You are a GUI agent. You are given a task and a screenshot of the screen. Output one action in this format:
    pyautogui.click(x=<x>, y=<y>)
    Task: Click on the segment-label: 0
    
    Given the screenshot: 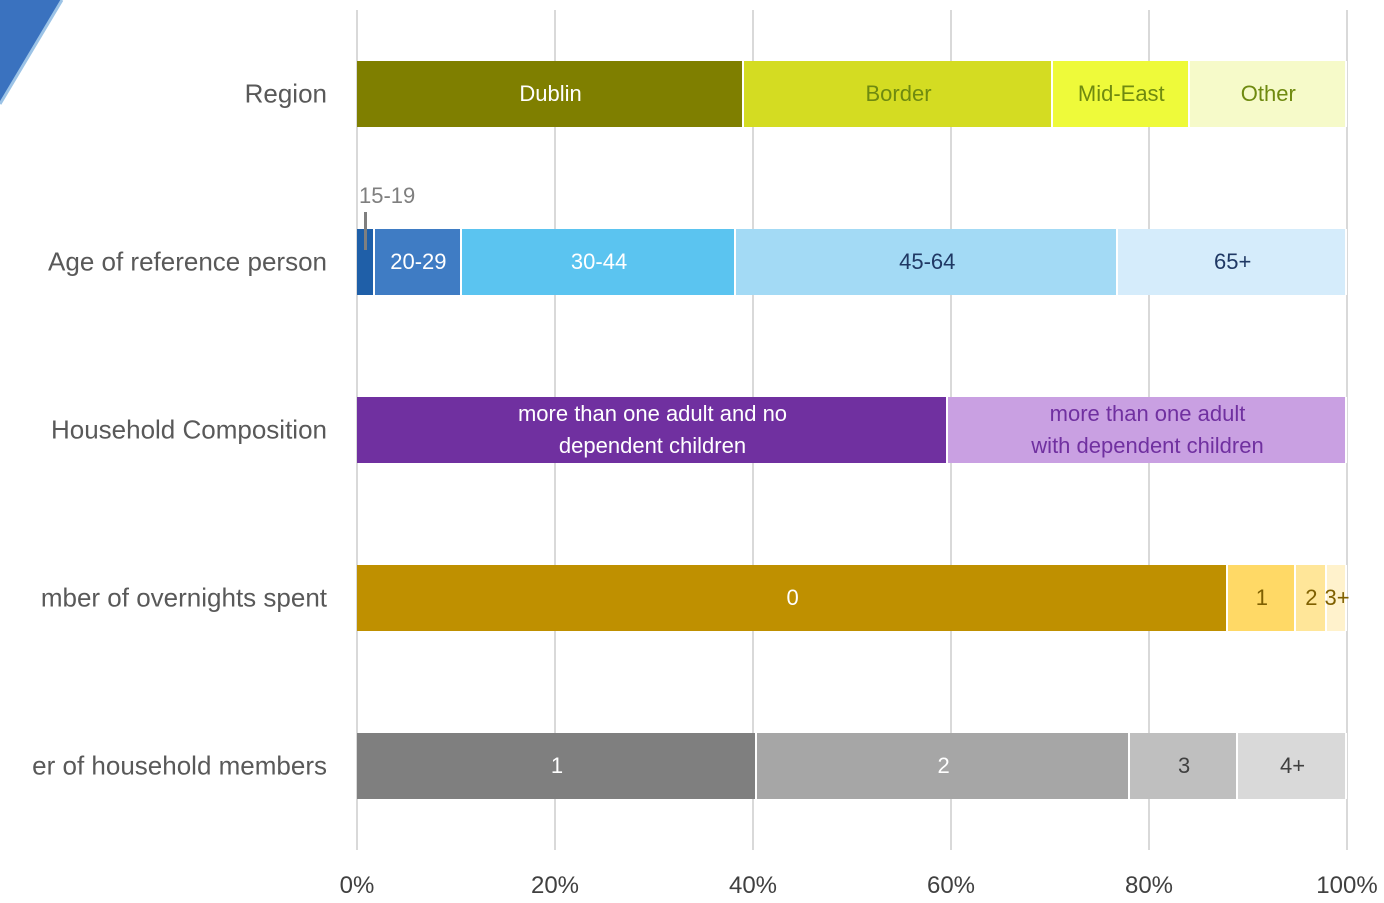 What is the action you would take?
    pyautogui.click(x=792, y=597)
    